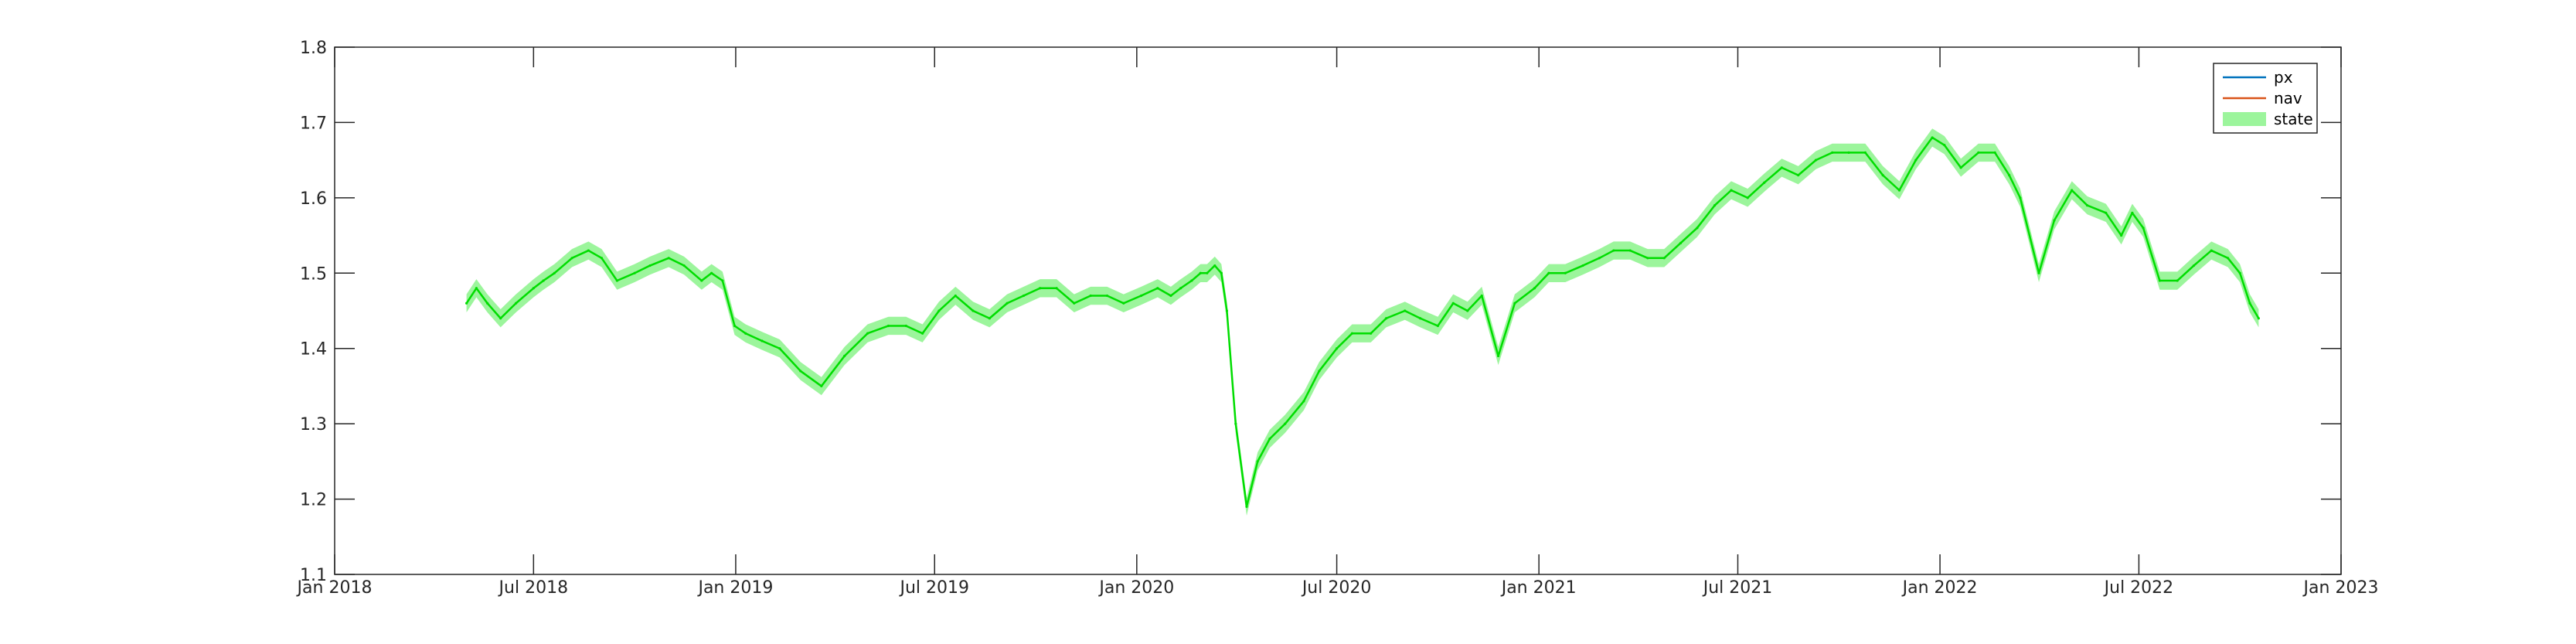 This screenshot has height=644, width=2576. I want to click on y-tick-label: 1.5, so click(313, 274).